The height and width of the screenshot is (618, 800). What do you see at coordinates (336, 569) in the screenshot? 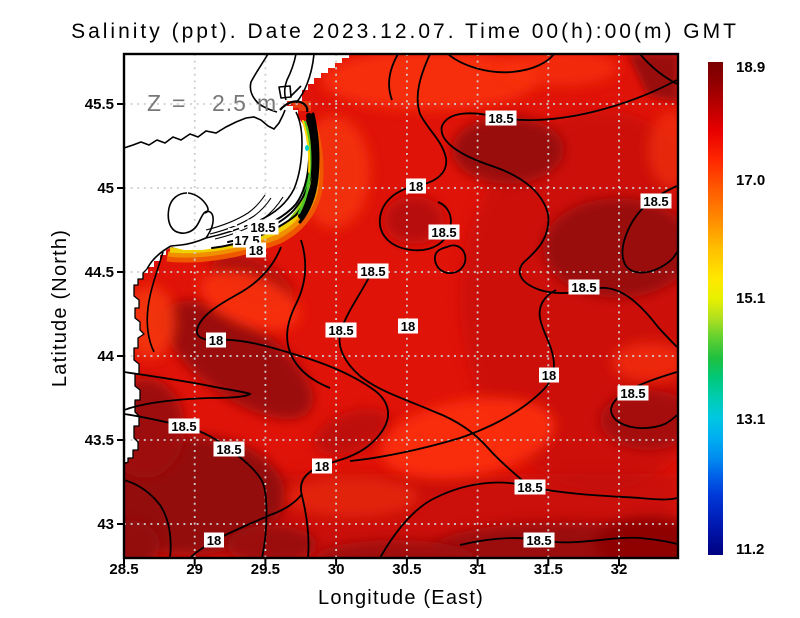
I see `svg-text: 30` at bounding box center [336, 569].